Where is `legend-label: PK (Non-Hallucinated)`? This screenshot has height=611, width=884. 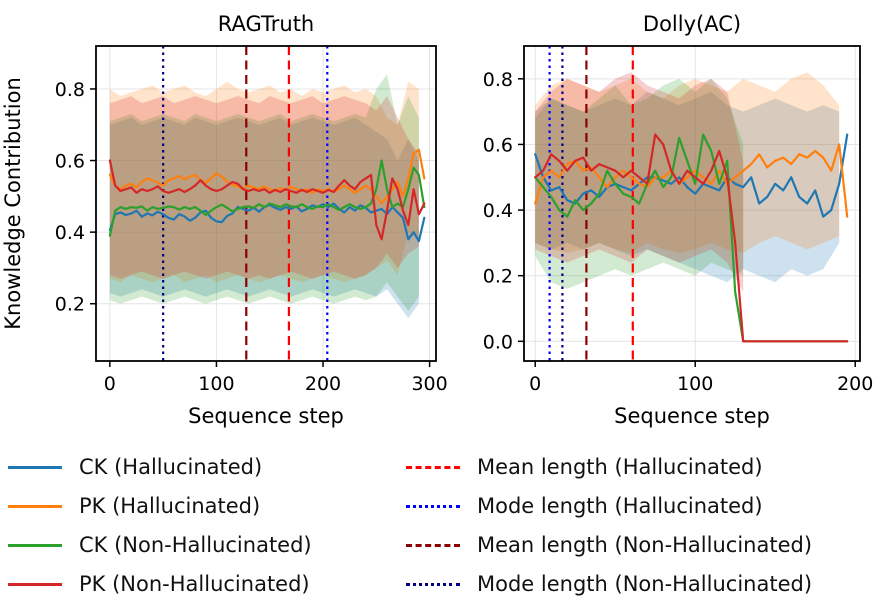
legend-label: PK (Non-Hallucinated) is located at coordinates (194, 584).